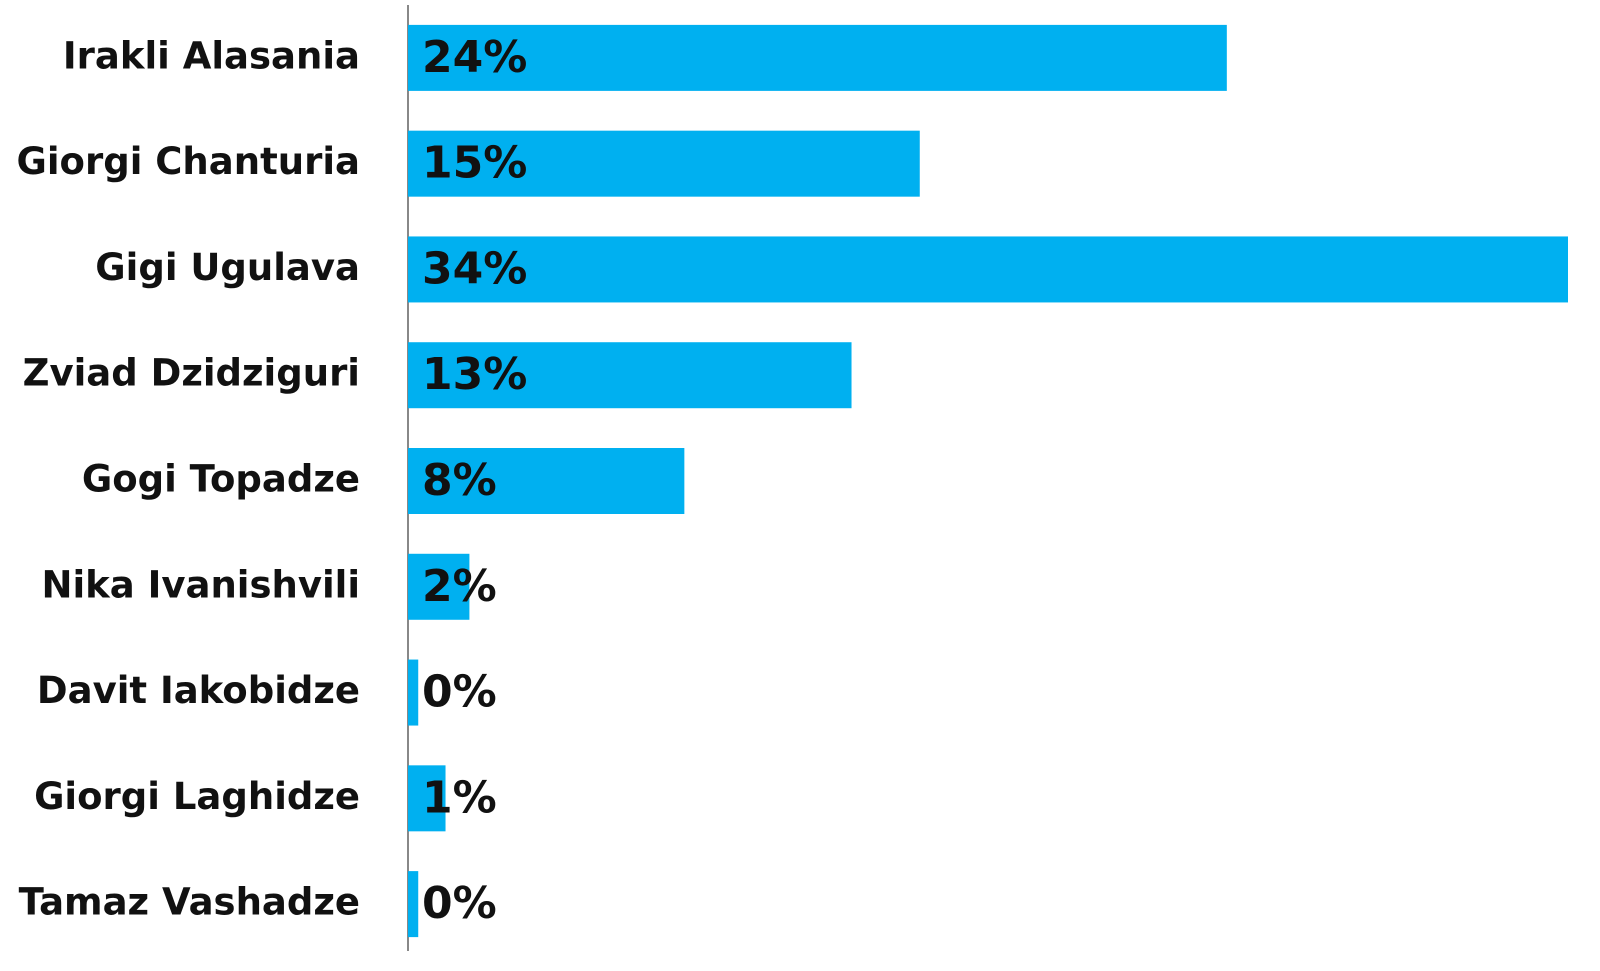 The image size is (1600, 971). What do you see at coordinates (474, 374) in the screenshot?
I see `value-label: 13%` at bounding box center [474, 374].